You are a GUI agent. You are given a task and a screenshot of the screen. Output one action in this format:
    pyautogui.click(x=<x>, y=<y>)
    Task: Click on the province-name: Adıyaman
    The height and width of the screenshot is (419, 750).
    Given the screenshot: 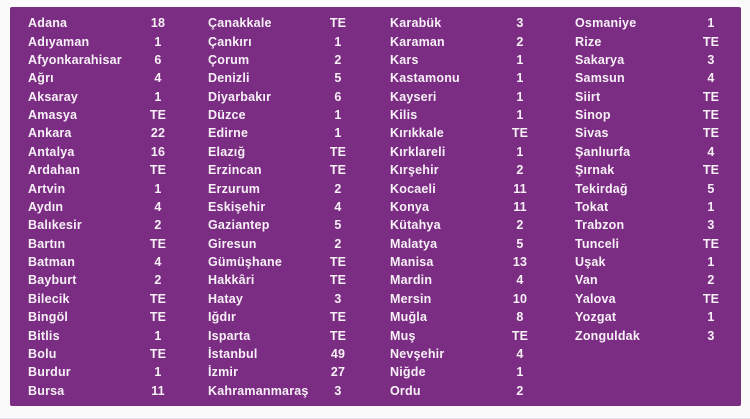 What is the action you would take?
    pyautogui.click(x=59, y=41)
    